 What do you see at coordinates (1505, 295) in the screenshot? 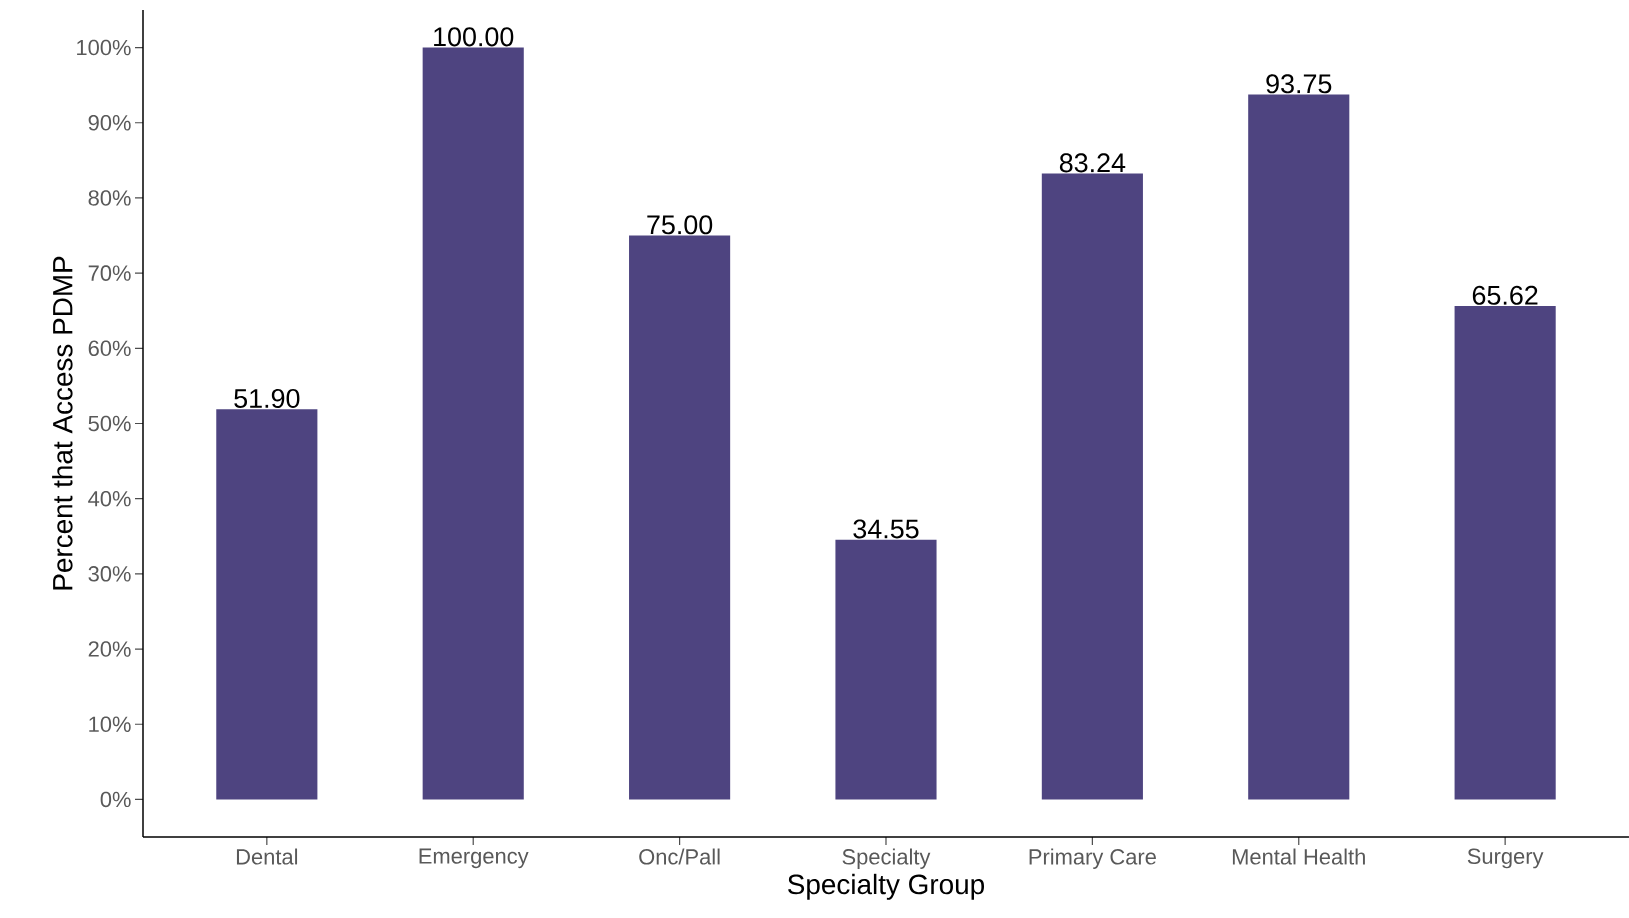
I see `data-label: 65.62` at bounding box center [1505, 295].